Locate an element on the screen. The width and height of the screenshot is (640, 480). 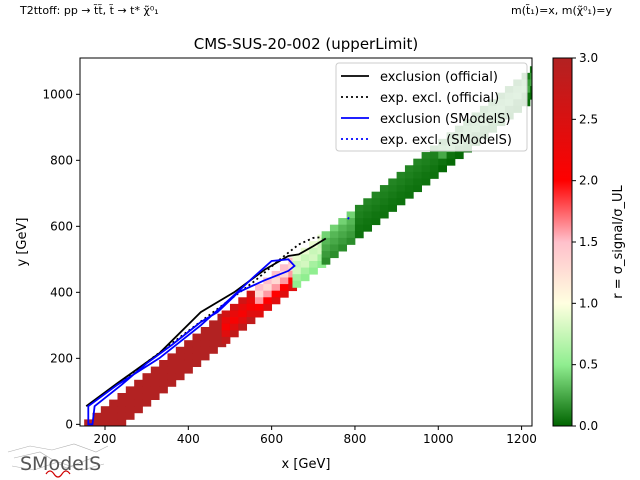
colorbar-tick-label: 1.5 is located at coordinates (588, 242).